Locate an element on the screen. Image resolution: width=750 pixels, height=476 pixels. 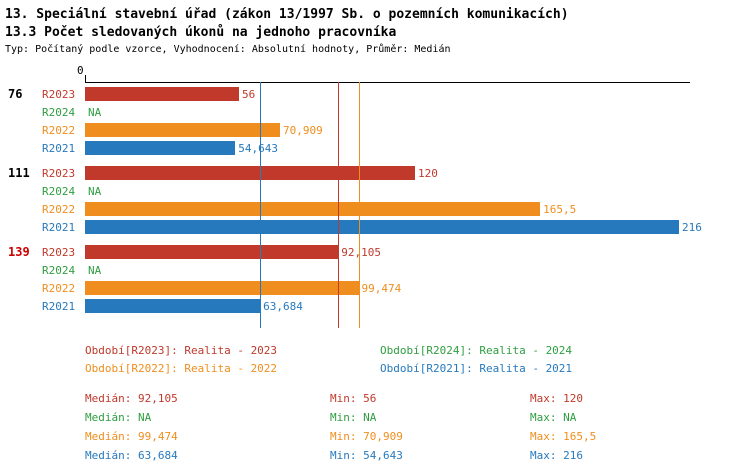
bar-row: 76 R2023 56 is located at coordinates (375, 94).